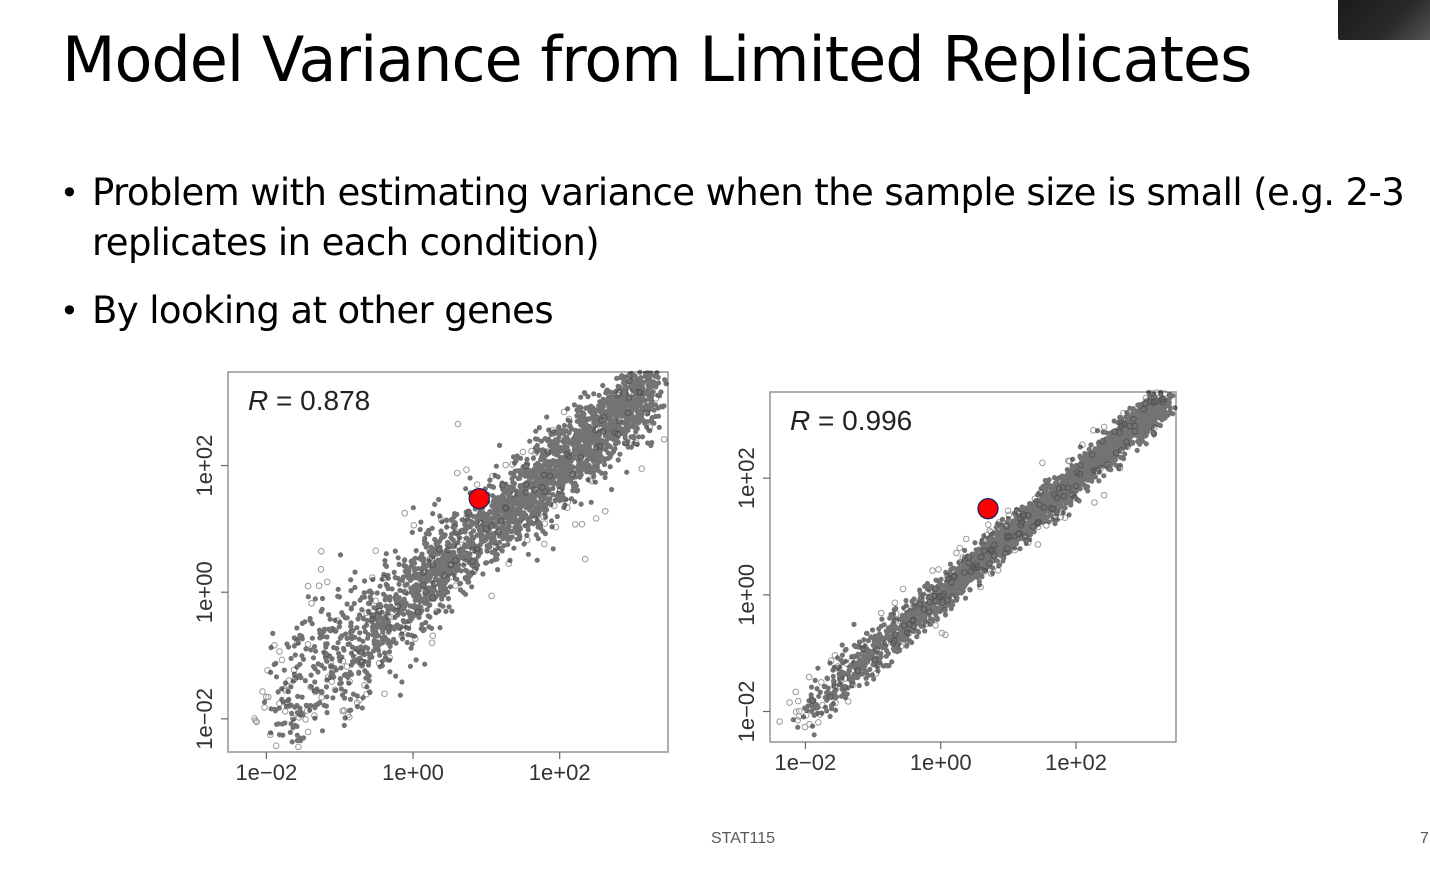  What do you see at coordinates (743, 838) in the screenshot?
I see `footer-course-label: STAT115` at bounding box center [743, 838].